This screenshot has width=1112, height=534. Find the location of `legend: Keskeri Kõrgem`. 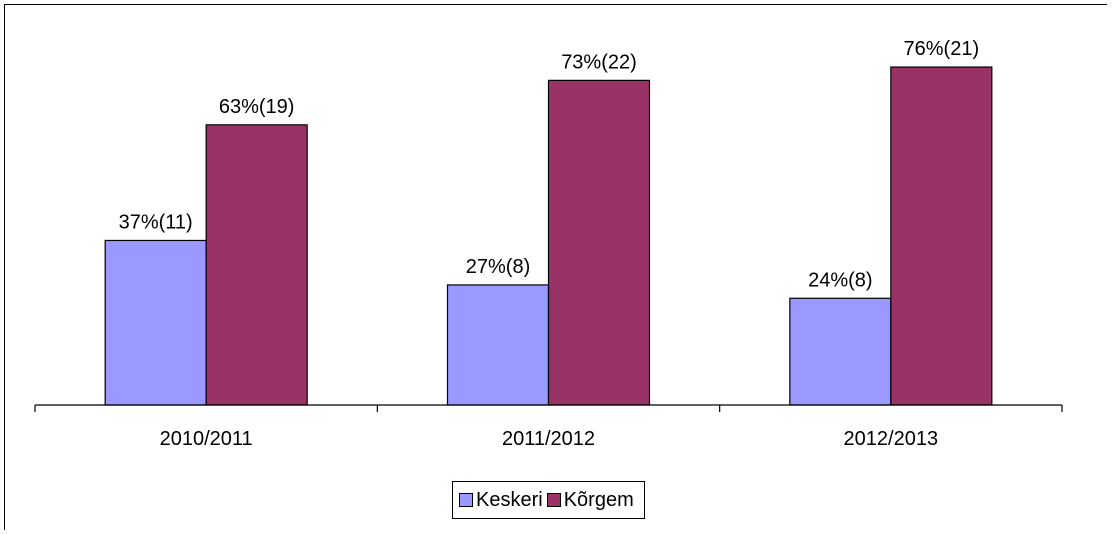

legend: Keskeri Kõrgem is located at coordinates (548, 500).